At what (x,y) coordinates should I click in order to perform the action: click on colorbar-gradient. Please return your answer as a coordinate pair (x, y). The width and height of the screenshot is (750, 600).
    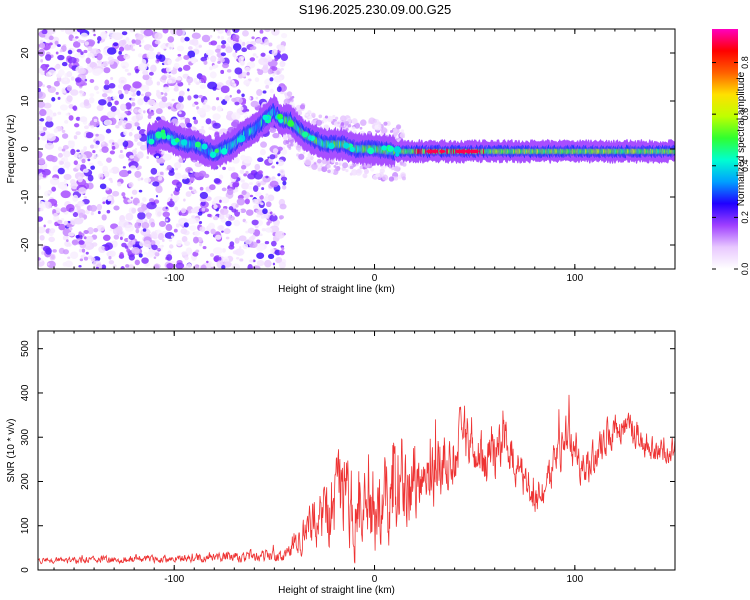
    Looking at the image, I should click on (725, 149).